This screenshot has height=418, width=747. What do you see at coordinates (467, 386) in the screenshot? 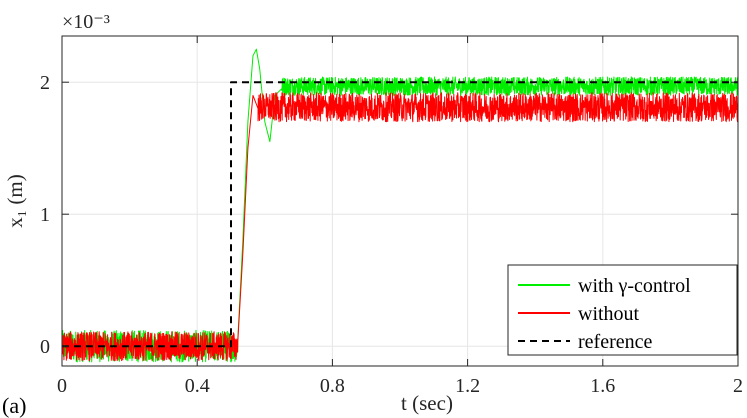
I see `x-tick-label: 1.2` at bounding box center [467, 386].